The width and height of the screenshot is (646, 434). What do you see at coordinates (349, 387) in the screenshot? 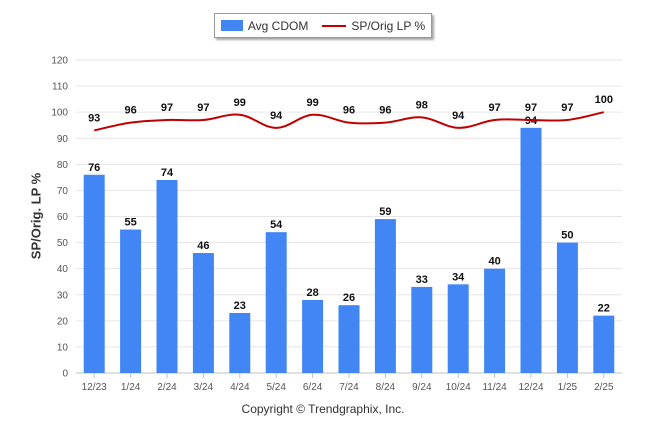
I see `x-tick-label: 7/24` at bounding box center [349, 387].